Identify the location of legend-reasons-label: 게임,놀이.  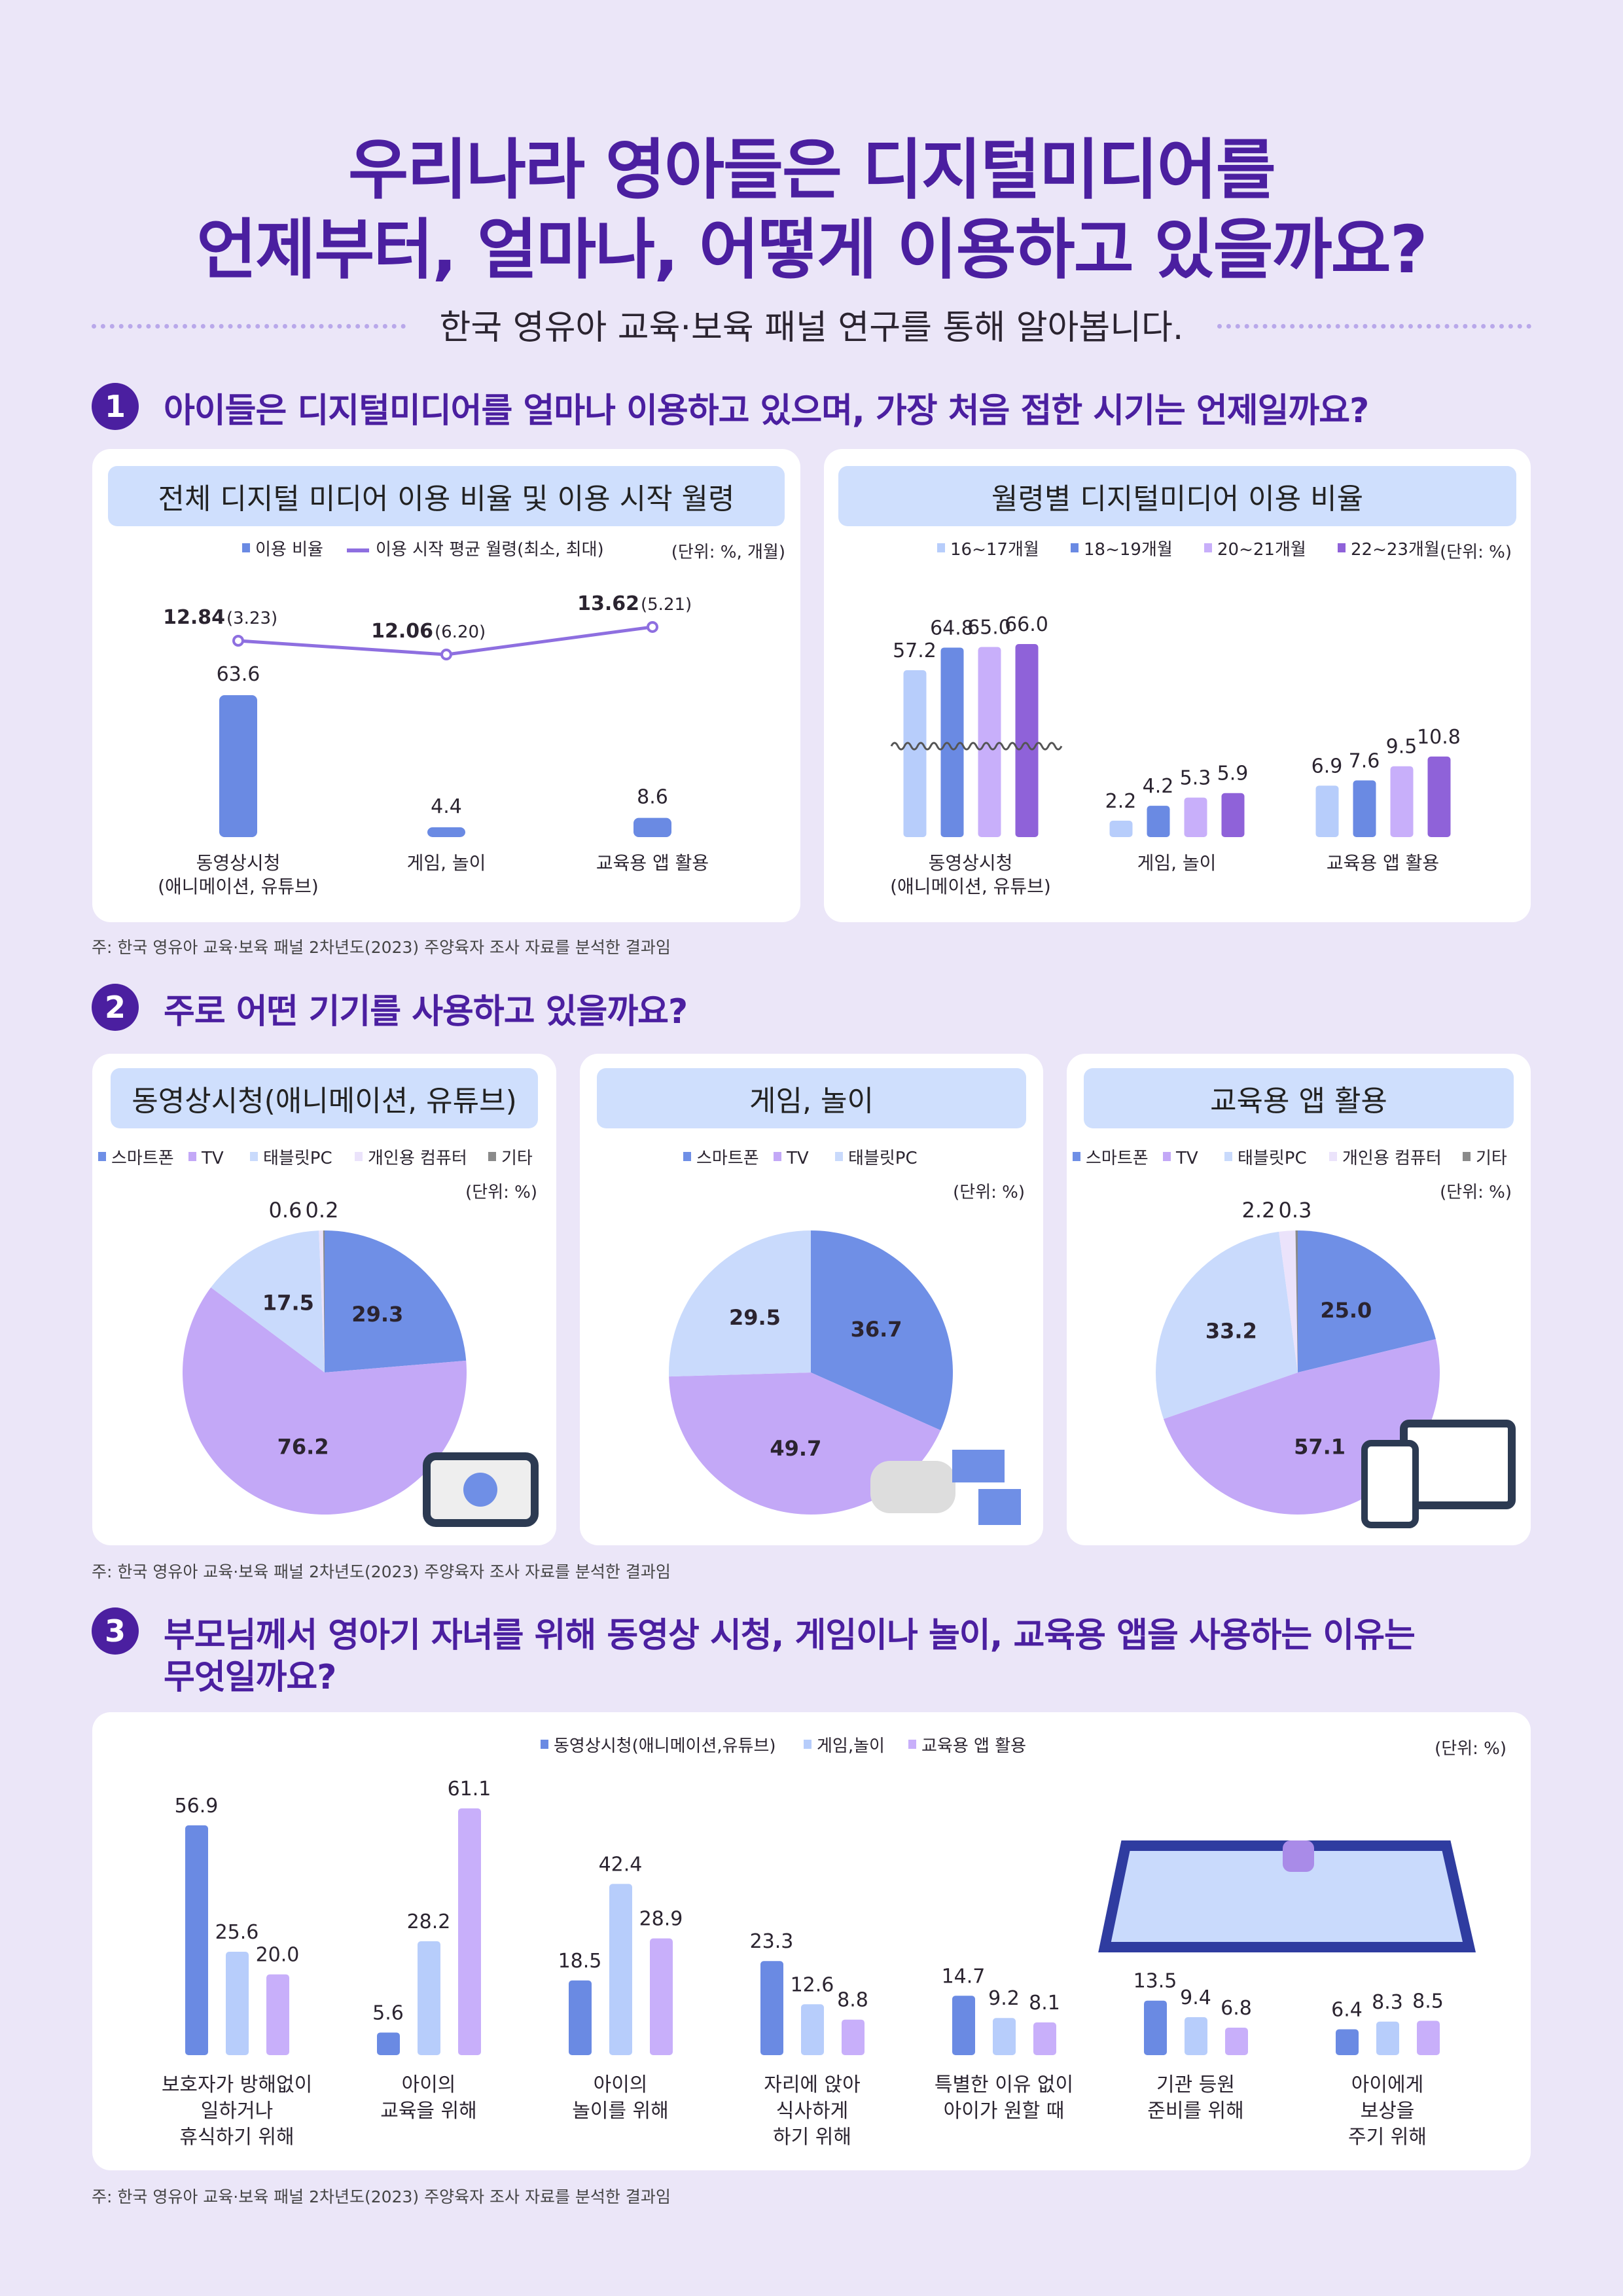
(851, 1746).